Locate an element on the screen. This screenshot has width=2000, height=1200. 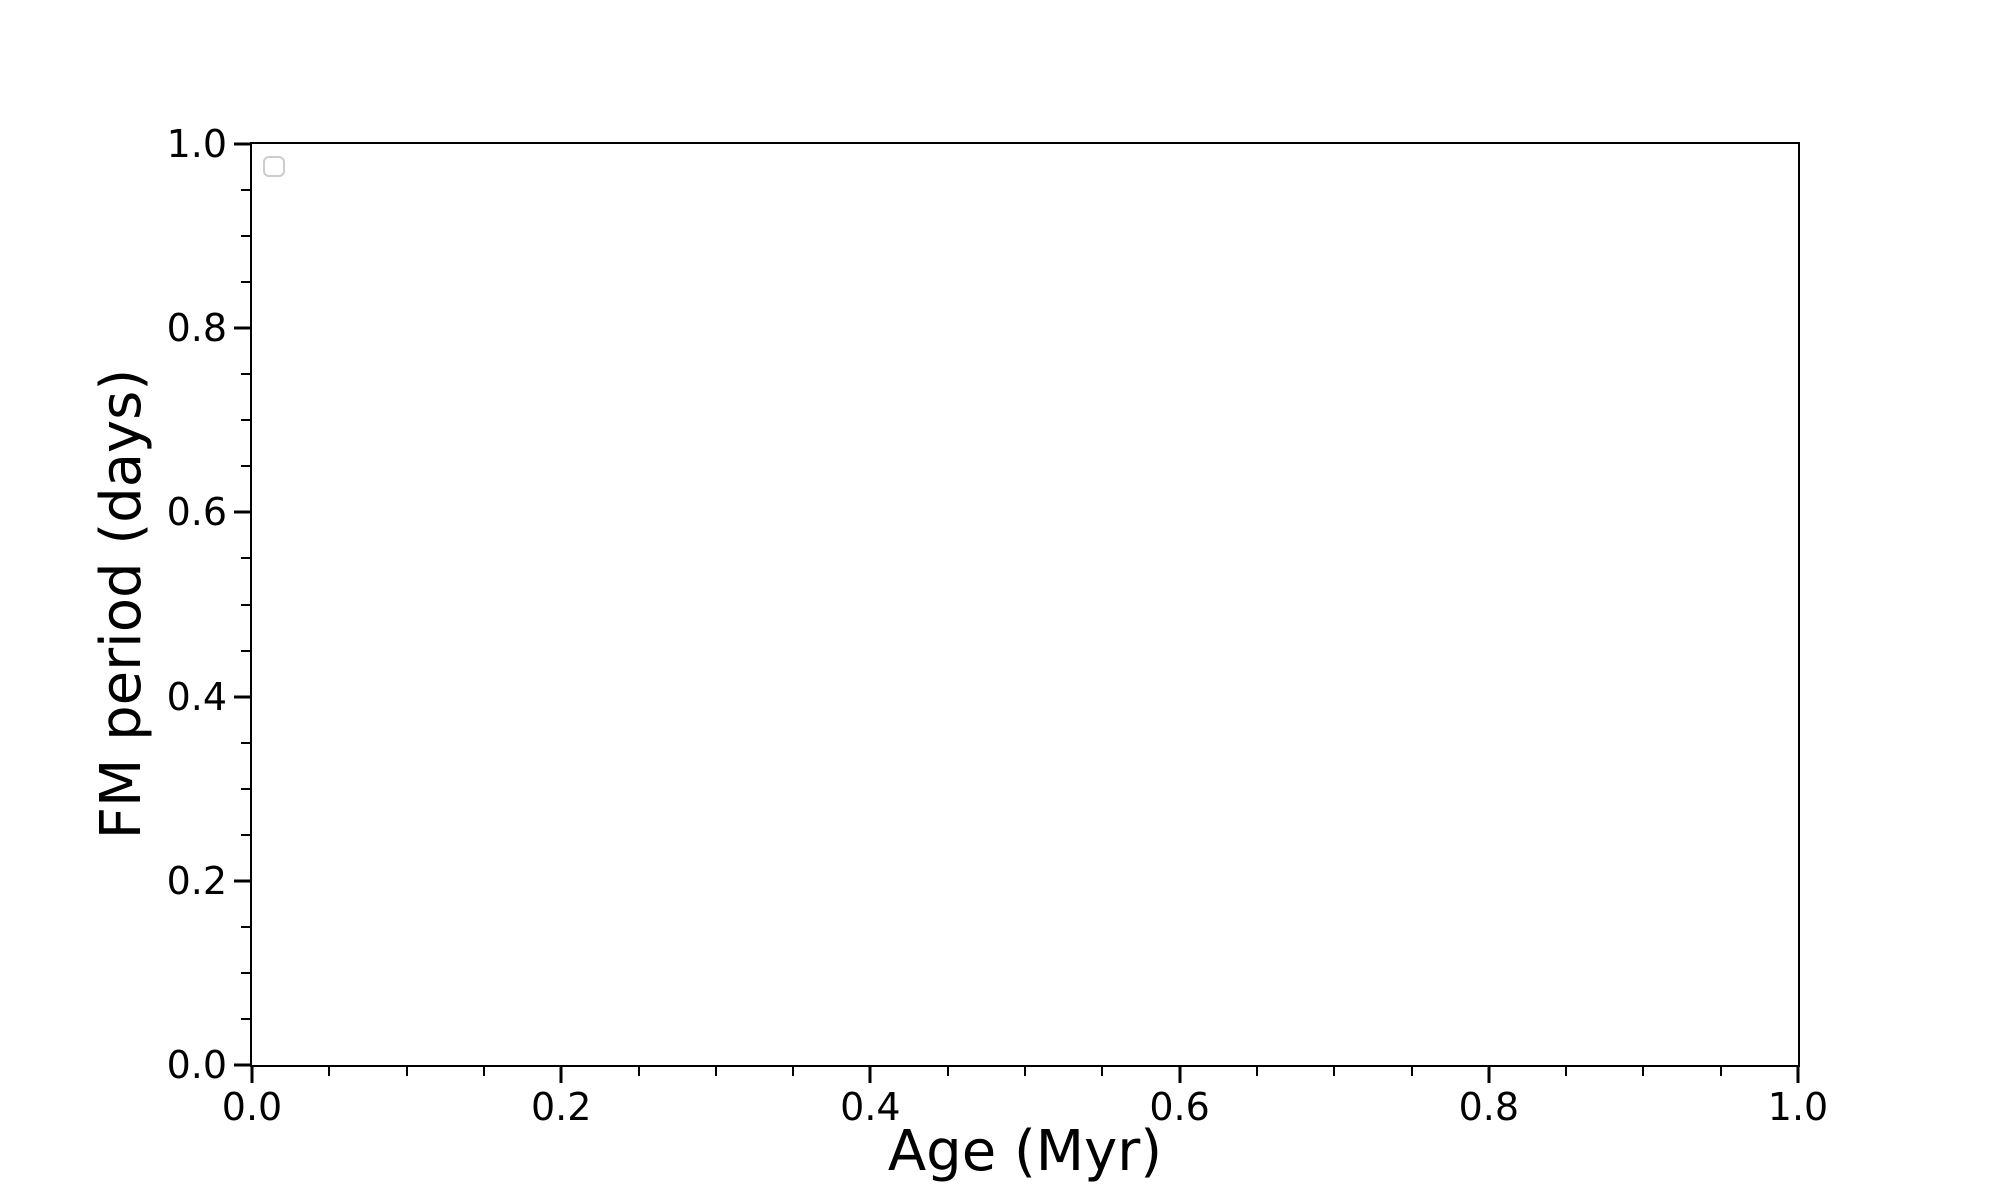
x-axis-tick-label: 1.0 is located at coordinates (1798, 1107).